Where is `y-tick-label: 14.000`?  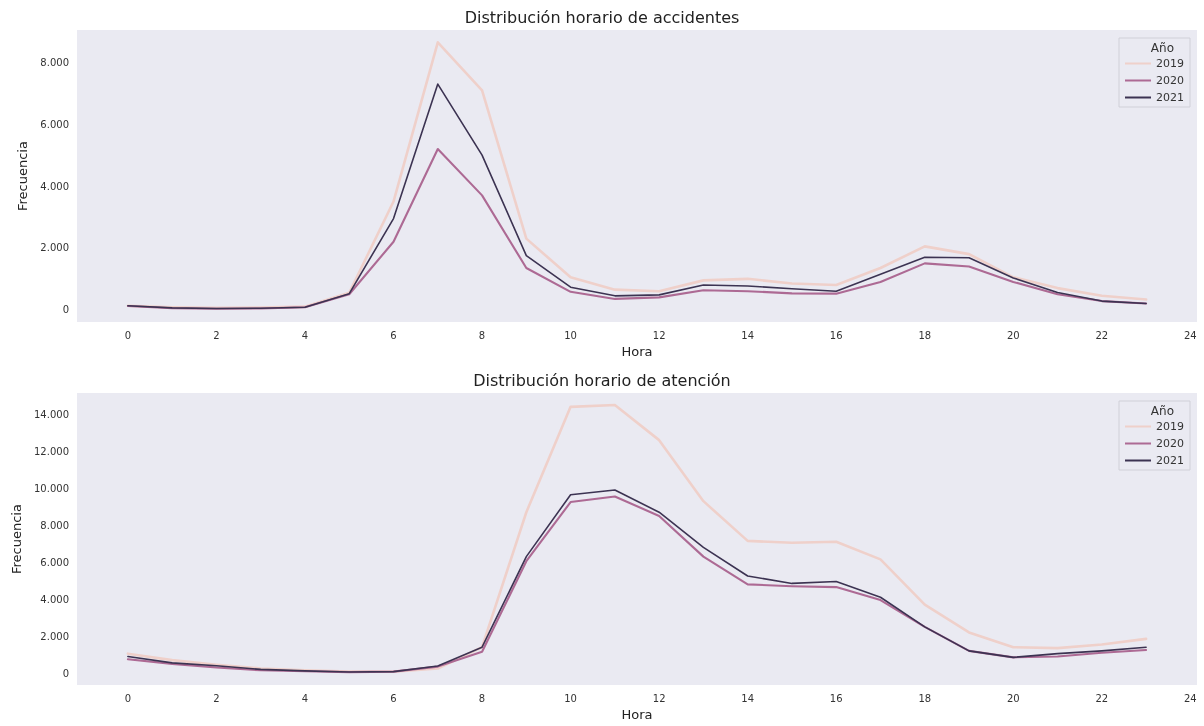
y-tick-label: 14.000 is located at coordinates (51, 414).